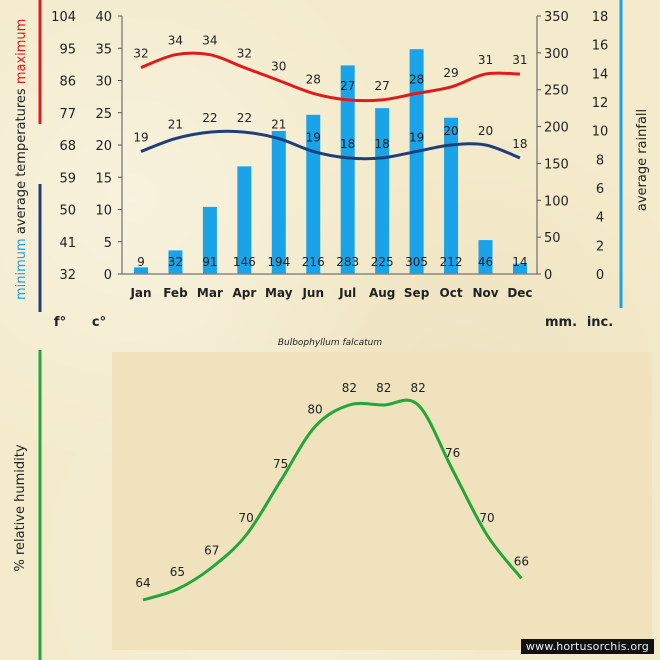 This screenshot has height=660, width=660. Describe the element at coordinates (451, 196) in the screenshot. I see `rainfall-bar-oct` at that location.